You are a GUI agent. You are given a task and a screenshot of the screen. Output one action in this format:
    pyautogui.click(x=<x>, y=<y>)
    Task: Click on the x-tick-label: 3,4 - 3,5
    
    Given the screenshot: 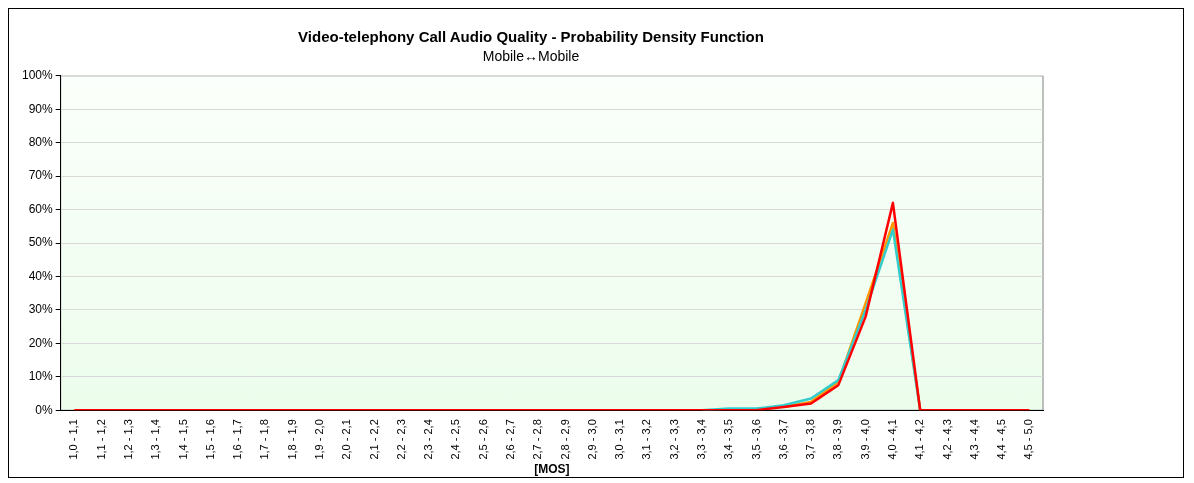 What is the action you would take?
    pyautogui.click(x=728, y=439)
    